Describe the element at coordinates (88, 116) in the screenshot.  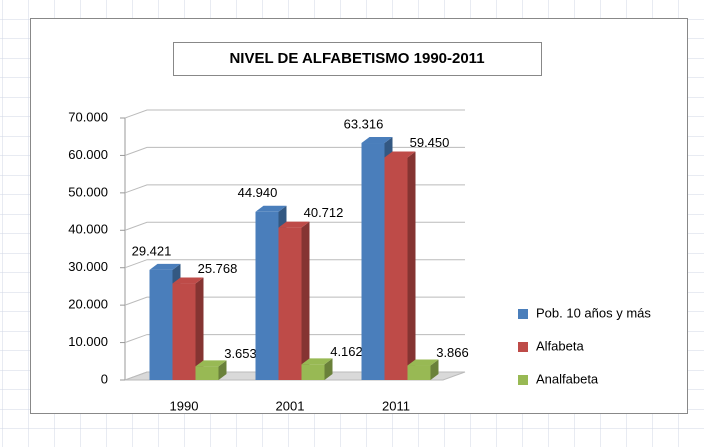
I see `y-tick-label: 70.000` at that location.